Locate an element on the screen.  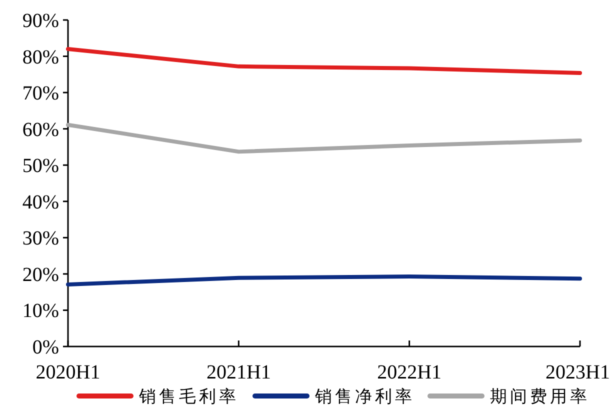
y-tick-label: 50% is located at coordinates (40, 166).